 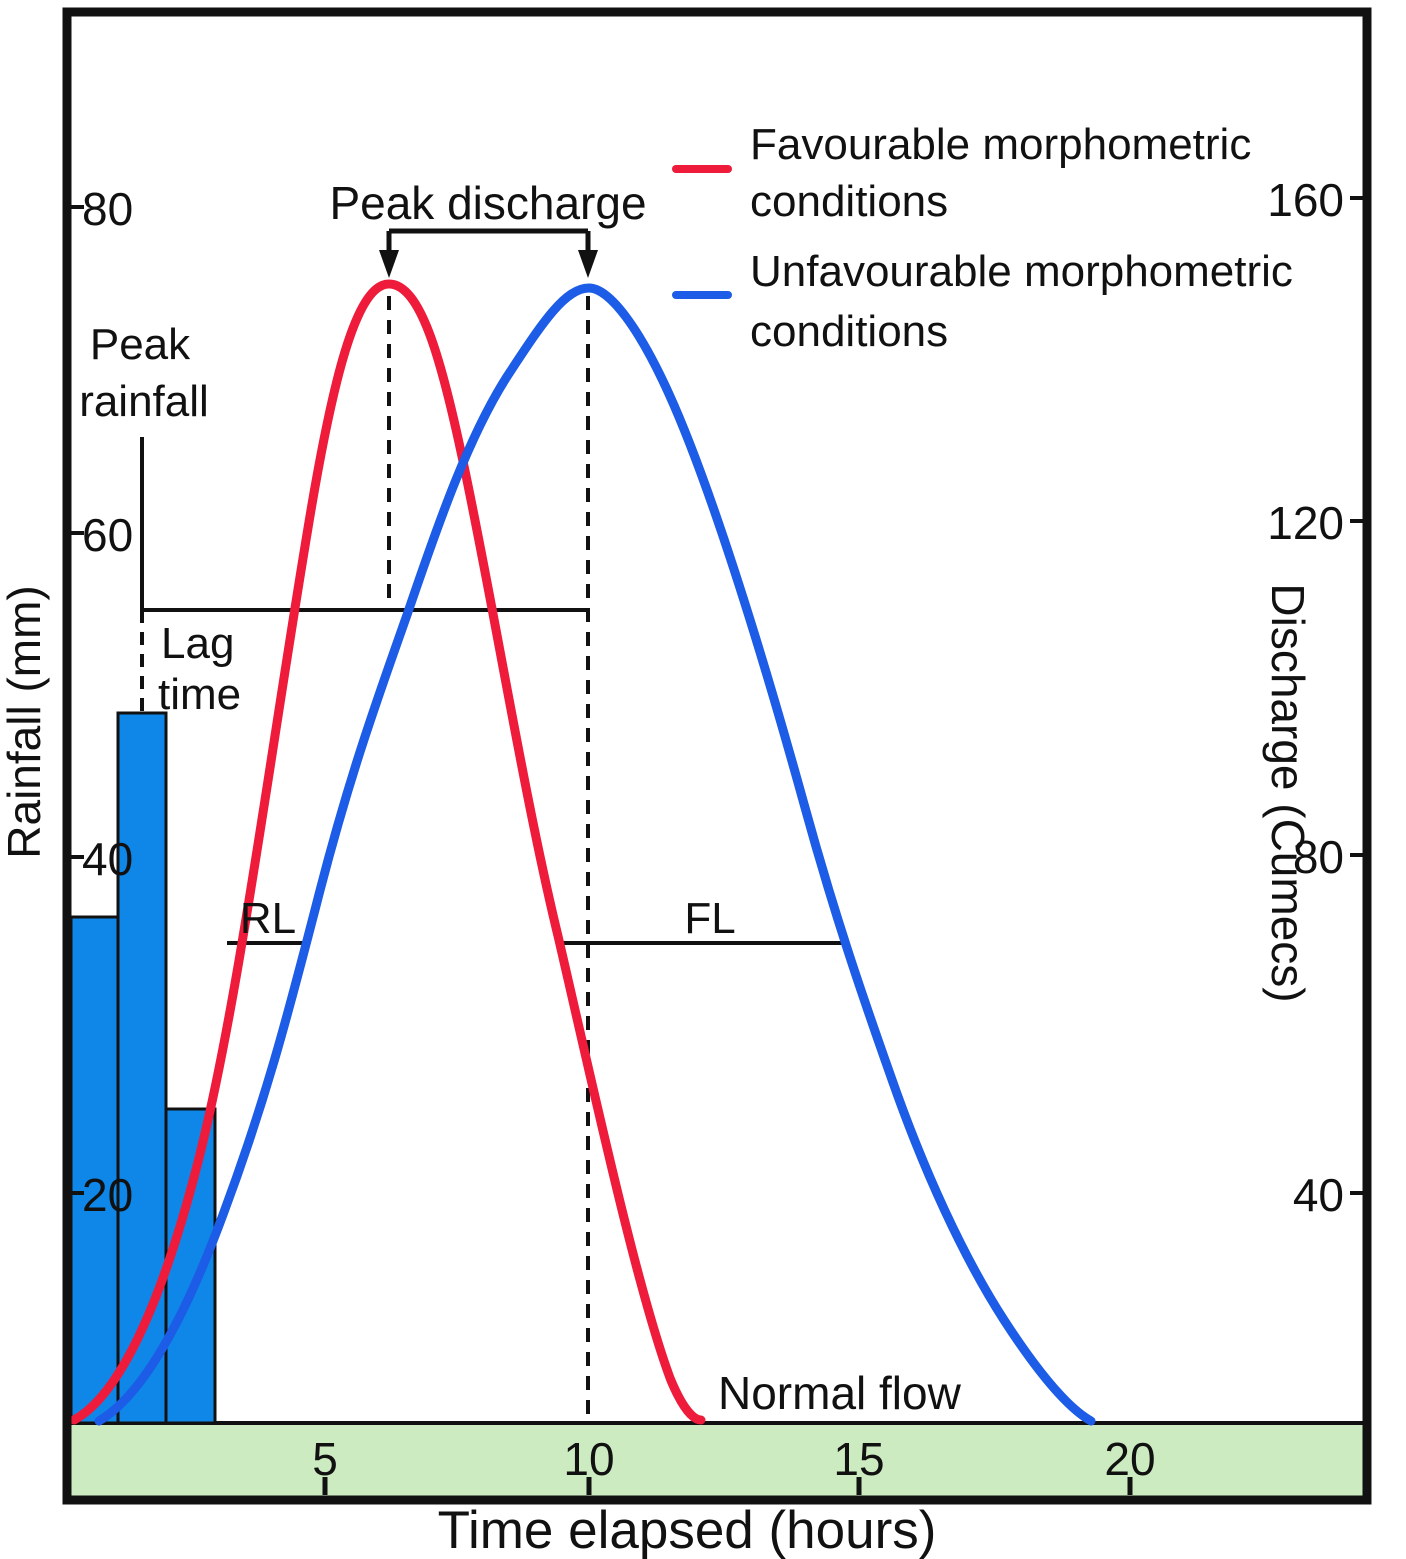 I want to click on bottom-tick-label-10: 10, so click(x=588, y=1459).